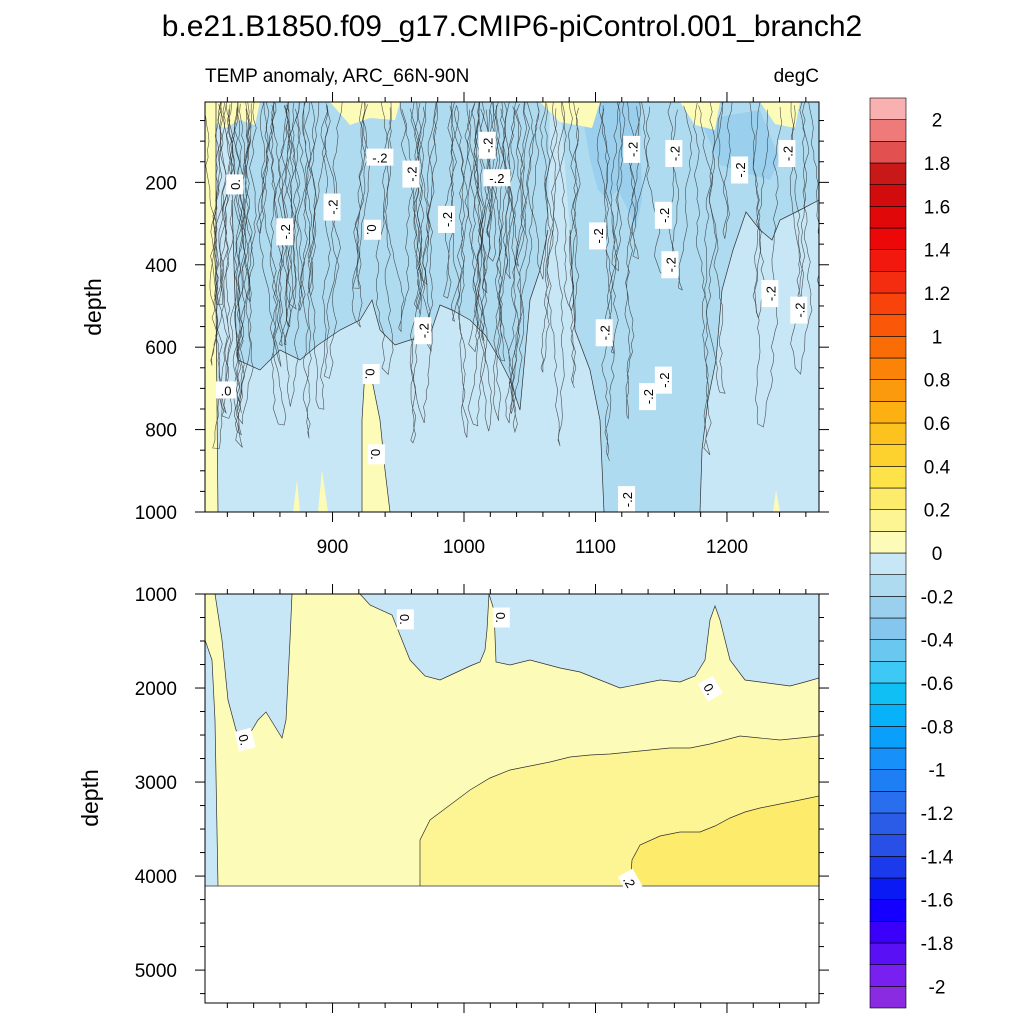  What do you see at coordinates (93, 307) in the screenshot?
I see `upper-ylabel: depth` at bounding box center [93, 307].